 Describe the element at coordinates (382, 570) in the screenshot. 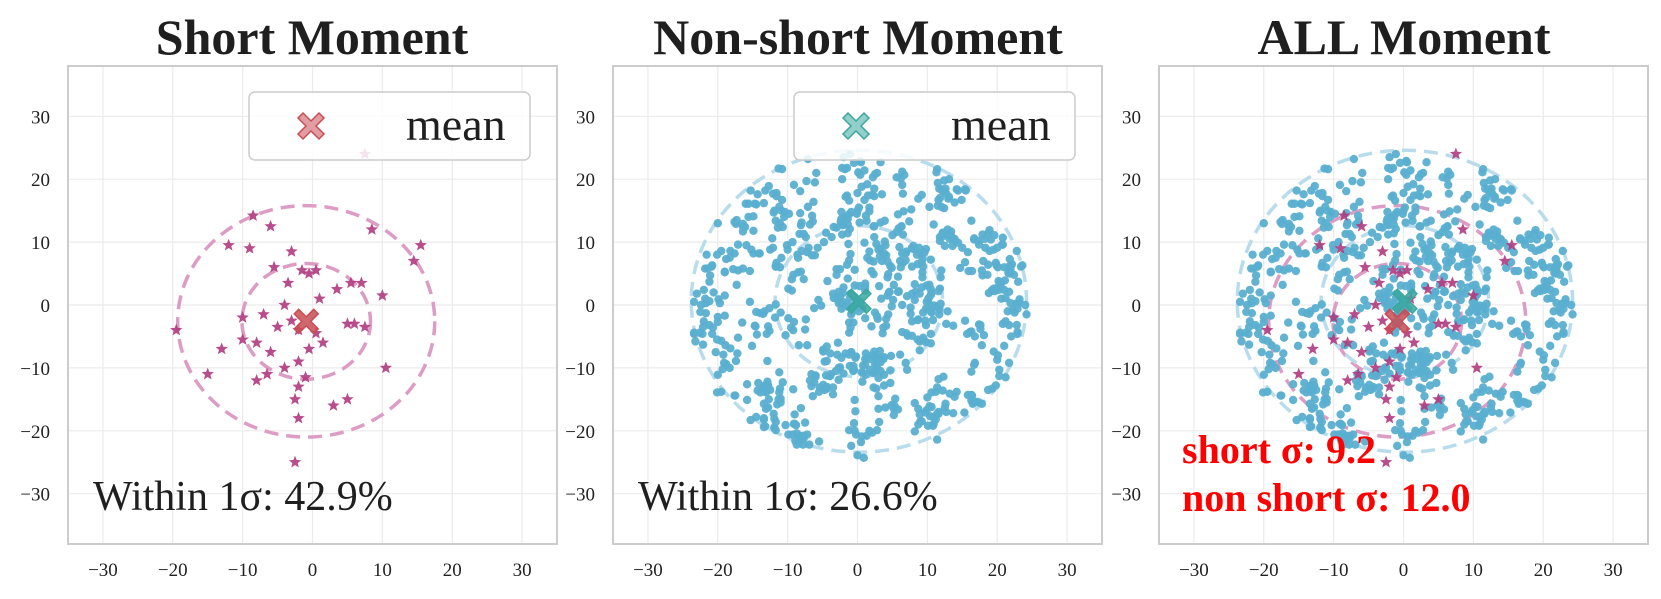

I see `x-tick-label: 10` at that location.